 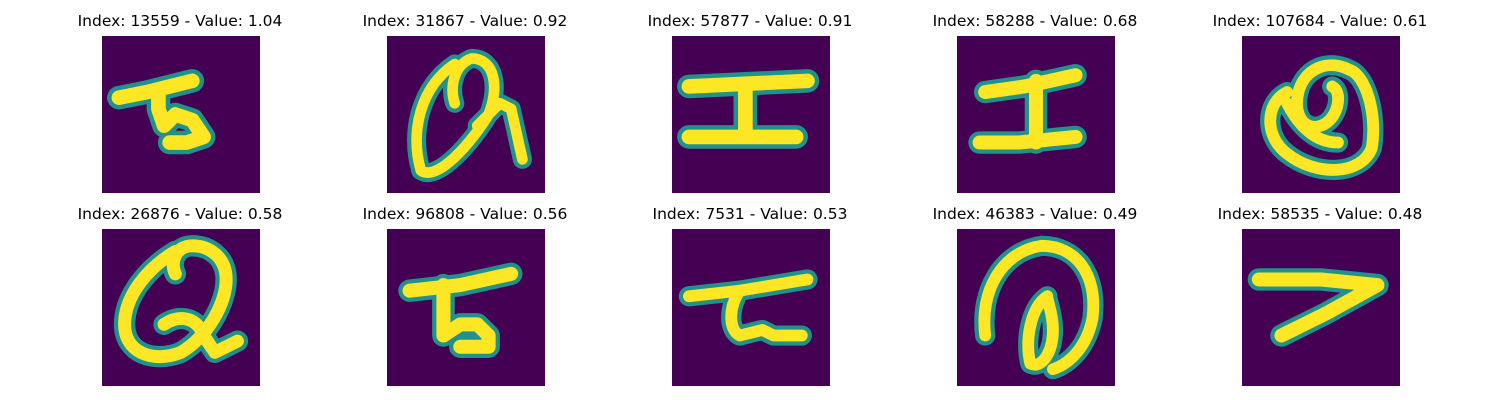 I want to click on panel-8: Index: 7531 - Value: 0.53, so click(x=750, y=295).